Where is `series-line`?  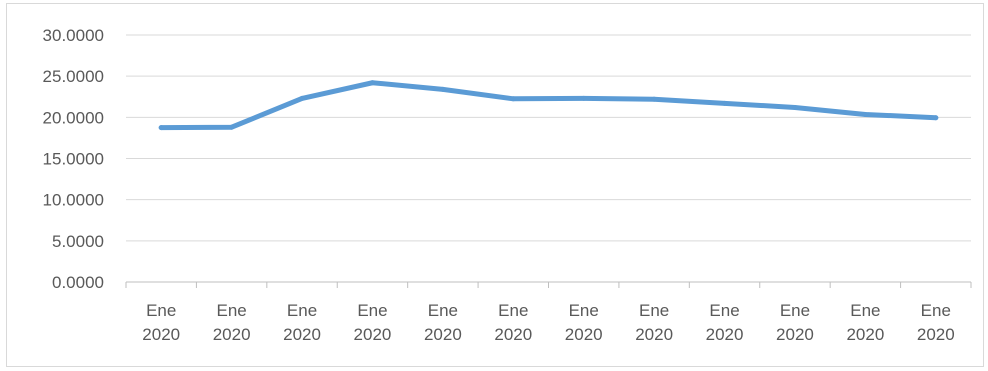
series-line is located at coordinates (548, 105).